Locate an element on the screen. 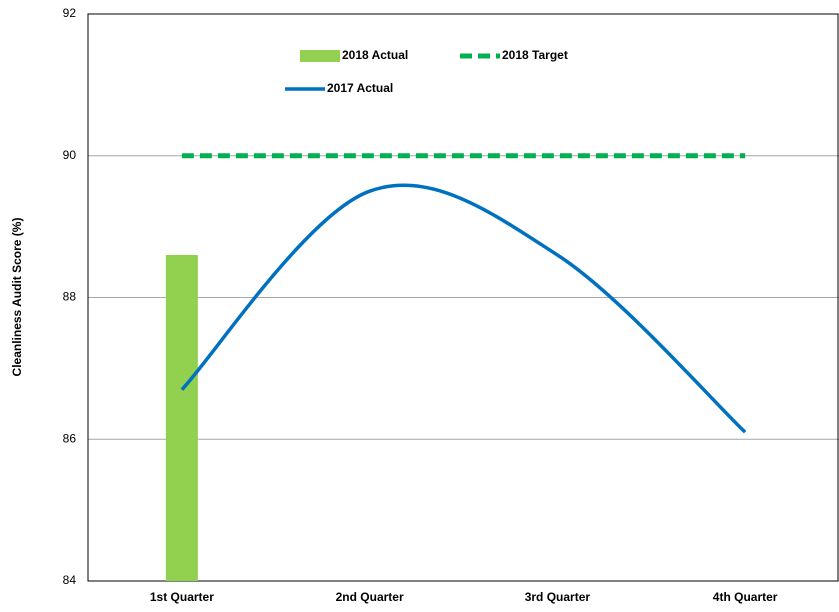 The image size is (839, 612). y-tick-label: 90 is located at coordinates (70, 155).